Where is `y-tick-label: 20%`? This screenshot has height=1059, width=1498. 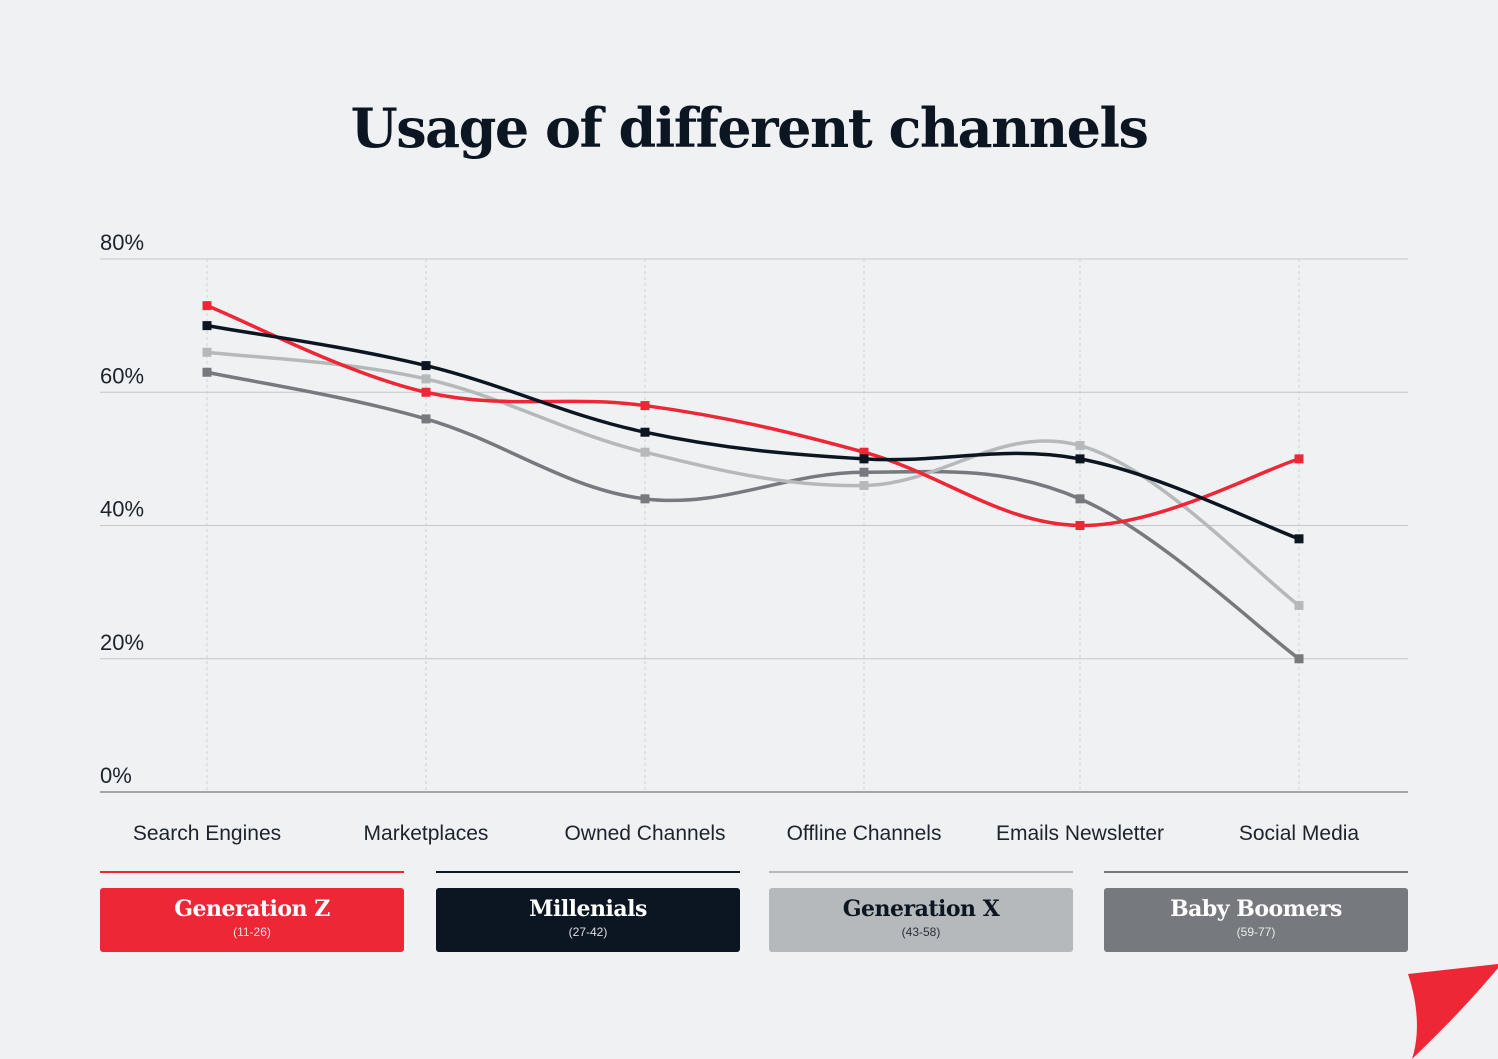
y-tick-label: 20% is located at coordinates (122, 642).